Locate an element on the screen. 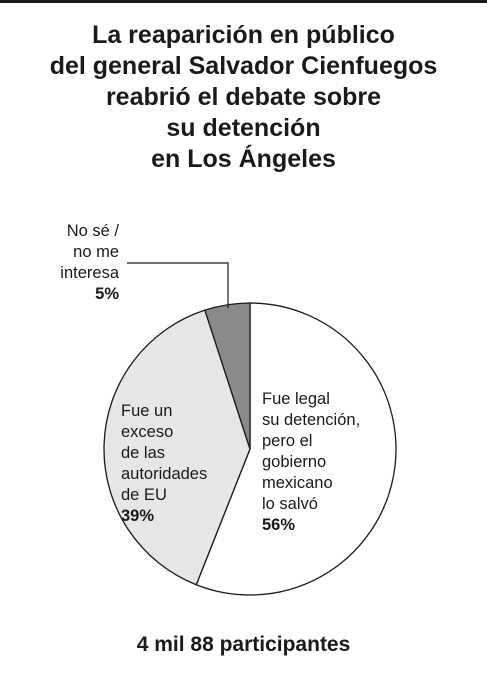 The image size is (487, 674). participants-note: 4 mil 88 participantes is located at coordinates (243, 644).